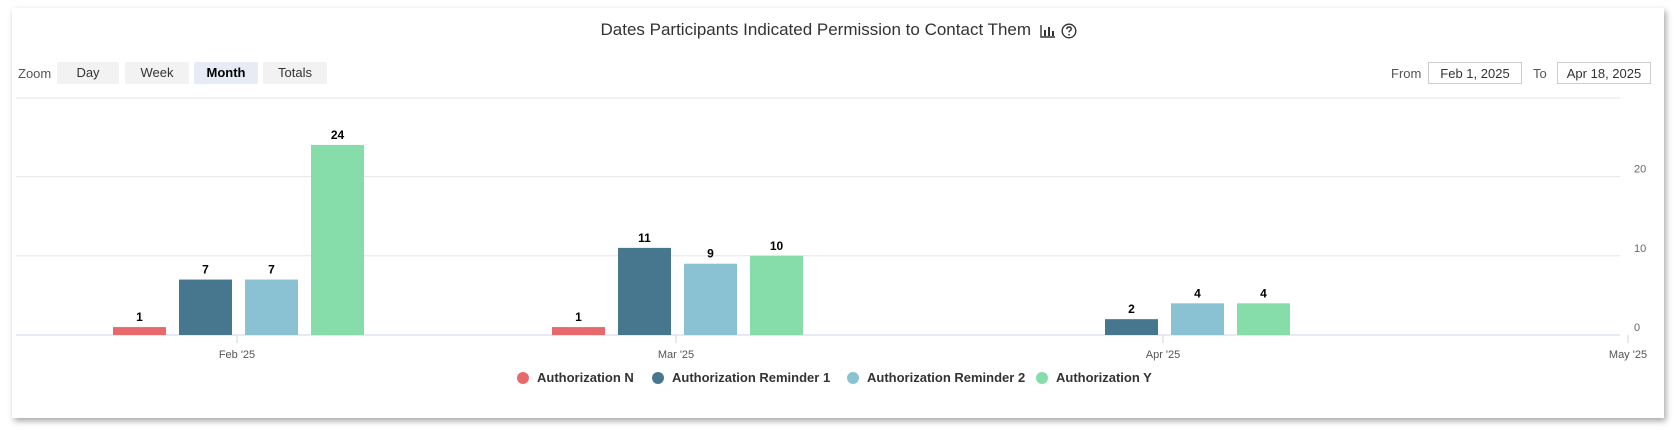 The width and height of the screenshot is (1677, 430). I want to click on to-label: To, so click(1540, 73).